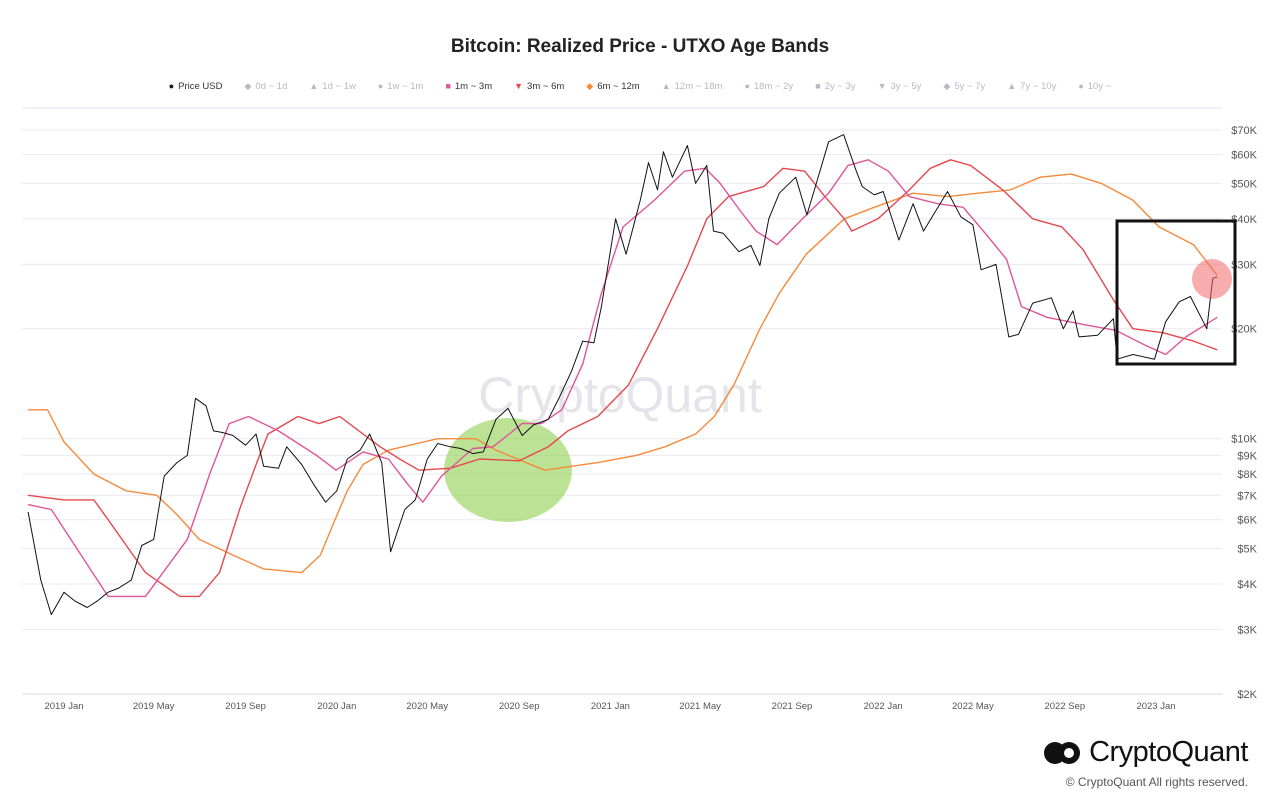 This screenshot has width=1280, height=806. Describe the element at coordinates (1247, 521) in the screenshot. I see `y-tick-label: $6K` at that location.